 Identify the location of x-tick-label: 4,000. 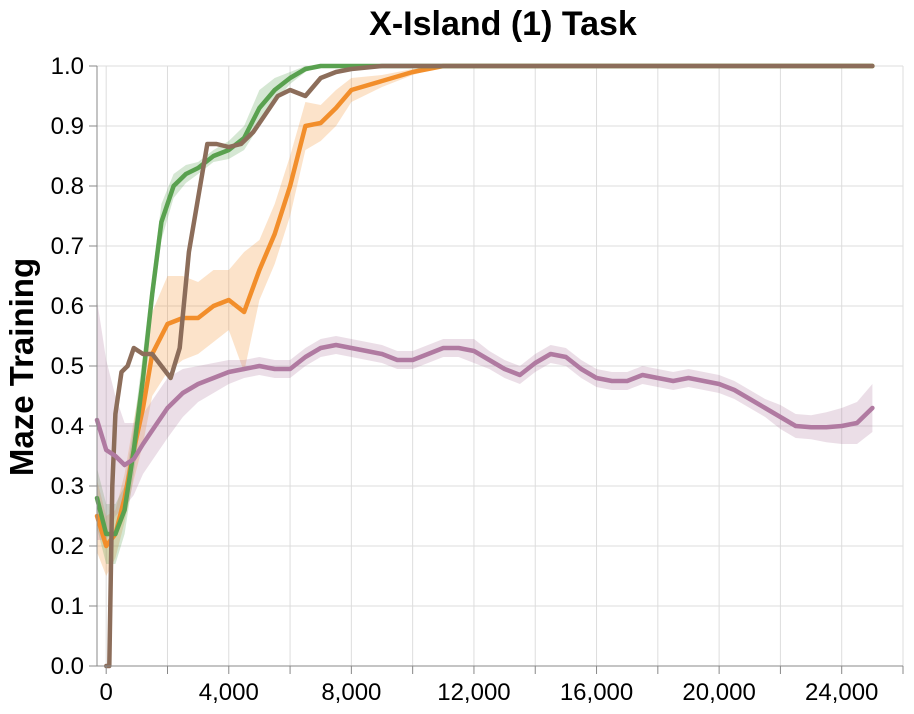
(229, 692).